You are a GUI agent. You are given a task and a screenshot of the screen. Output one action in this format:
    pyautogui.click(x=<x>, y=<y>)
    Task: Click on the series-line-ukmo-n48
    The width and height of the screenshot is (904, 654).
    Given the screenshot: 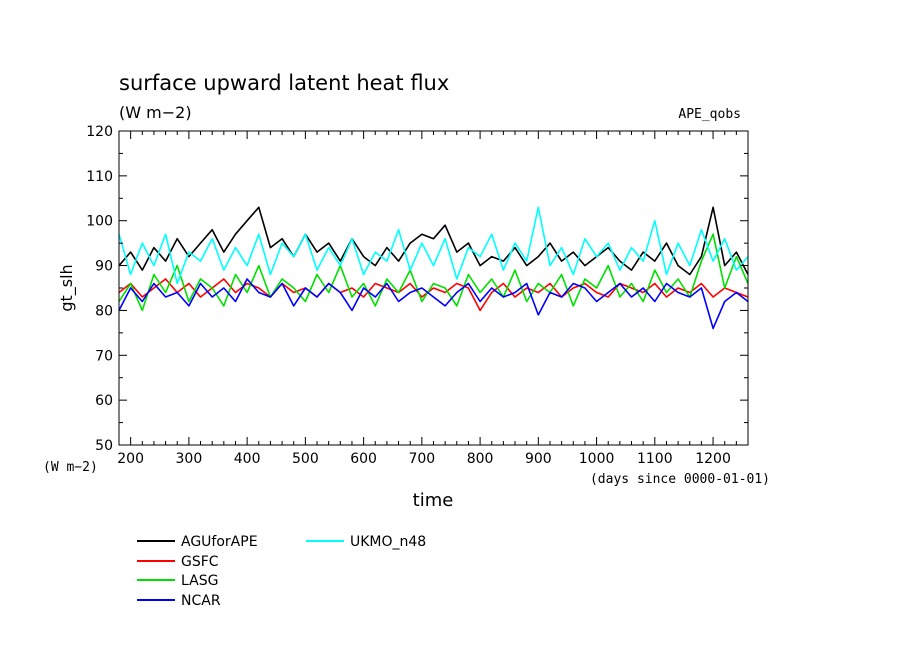 What is the action you would take?
    pyautogui.click(x=433, y=245)
    